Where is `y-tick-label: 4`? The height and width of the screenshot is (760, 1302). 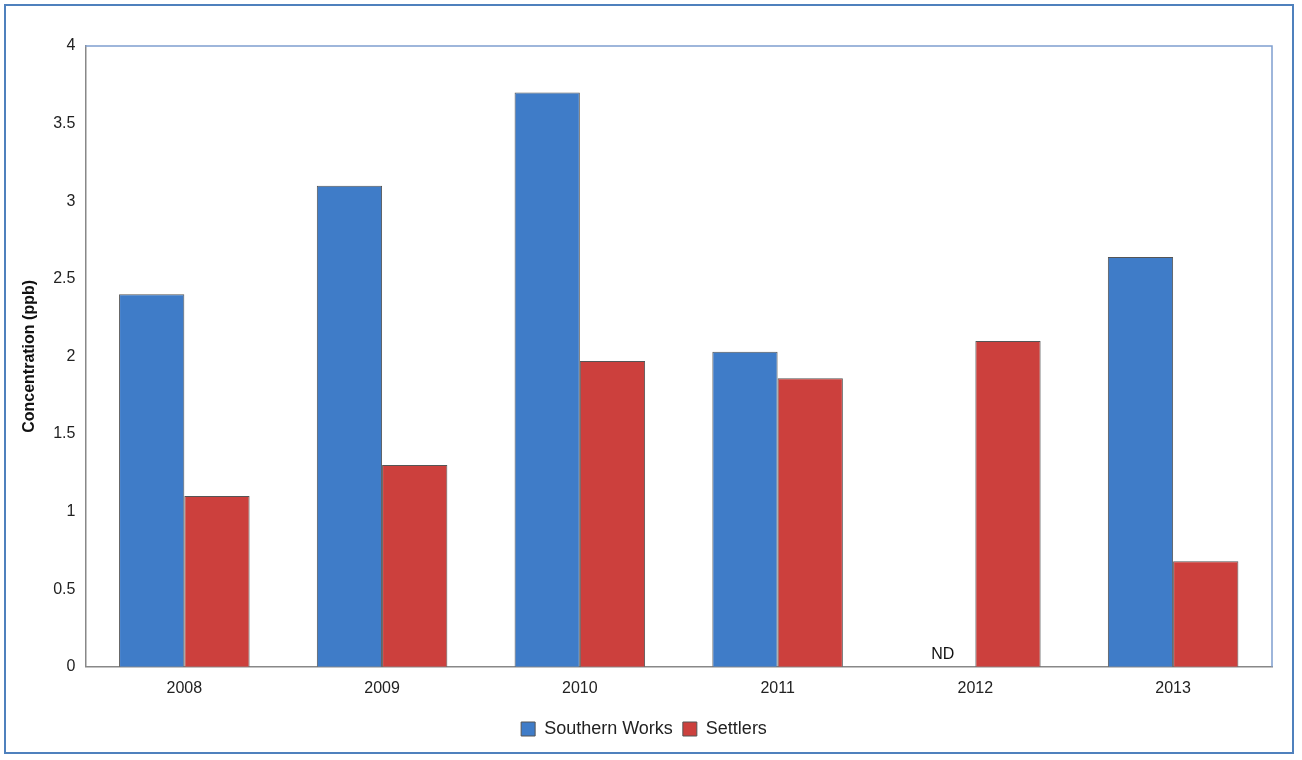
y-tick-label: 4 is located at coordinates (71, 45).